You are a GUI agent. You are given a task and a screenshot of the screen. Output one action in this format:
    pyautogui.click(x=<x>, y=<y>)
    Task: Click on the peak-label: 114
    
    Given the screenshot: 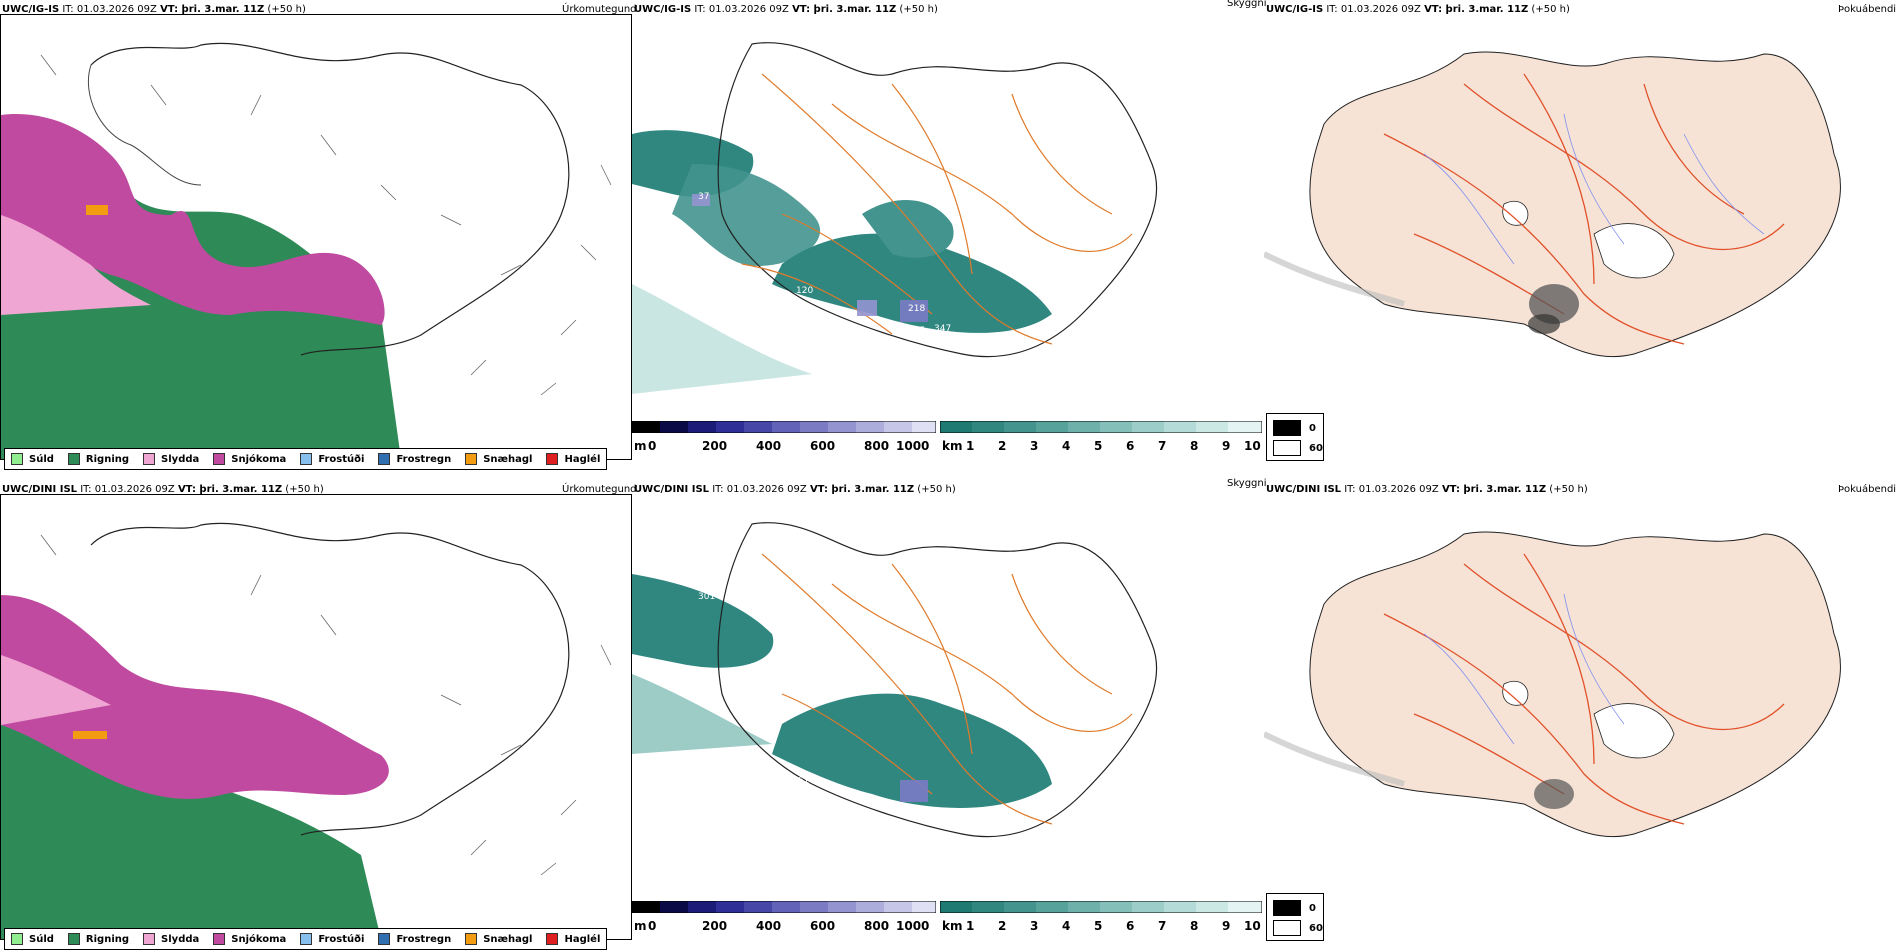 What is the action you would take?
    pyautogui.click(x=921, y=815)
    